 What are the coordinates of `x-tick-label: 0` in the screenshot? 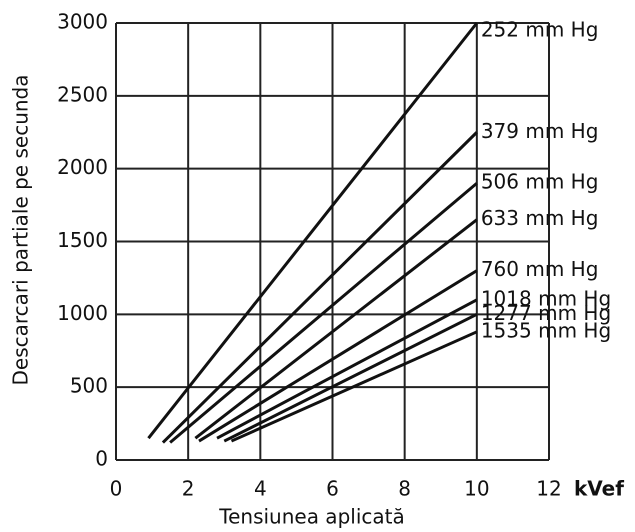 It's located at (116, 489).